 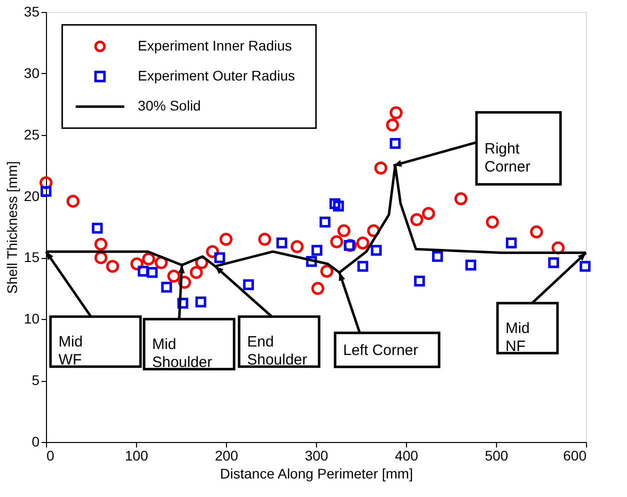 What do you see at coordinates (70, 351) in the screenshot?
I see `annotation: Mid WF` at bounding box center [70, 351].